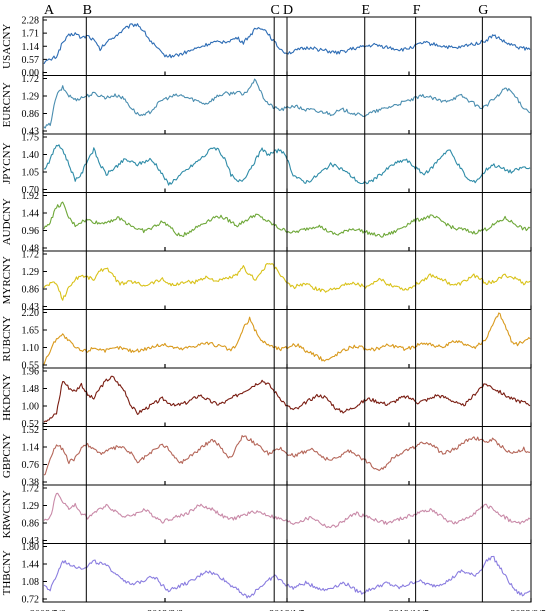 This screenshot has height=611, width=550. Describe the element at coordinates (483, 10) in the screenshot. I see `event-label: G` at that location.